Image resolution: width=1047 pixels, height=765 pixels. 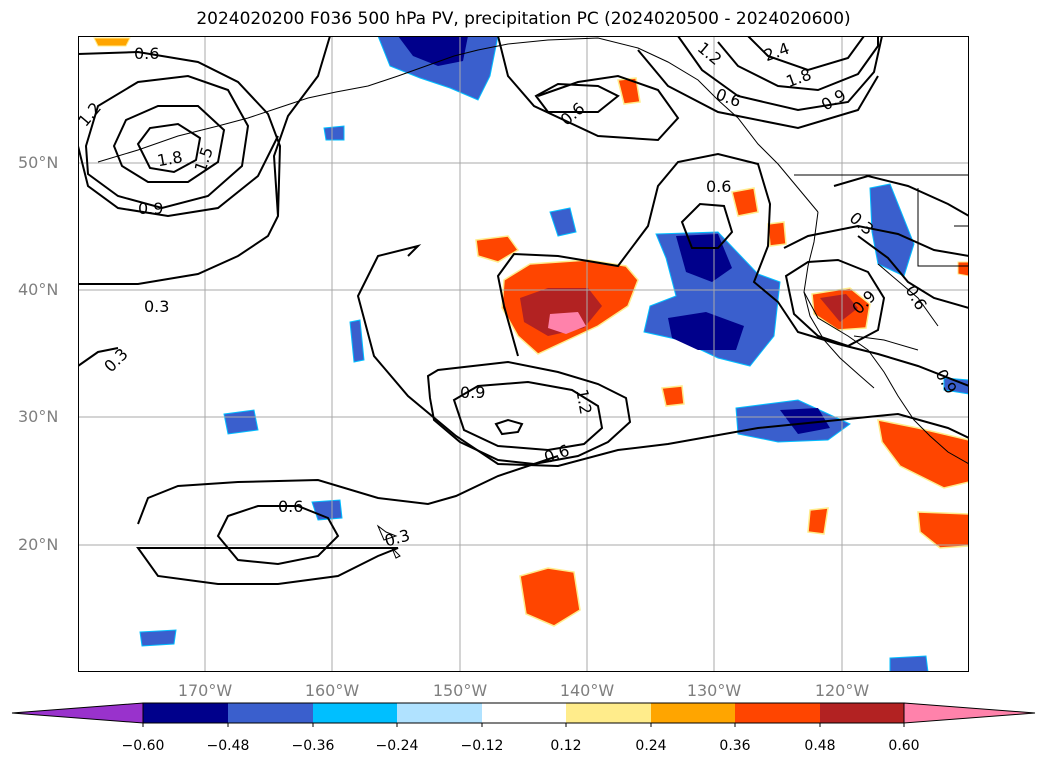 I want to click on contour-0p6-east, so click(x=913, y=272).